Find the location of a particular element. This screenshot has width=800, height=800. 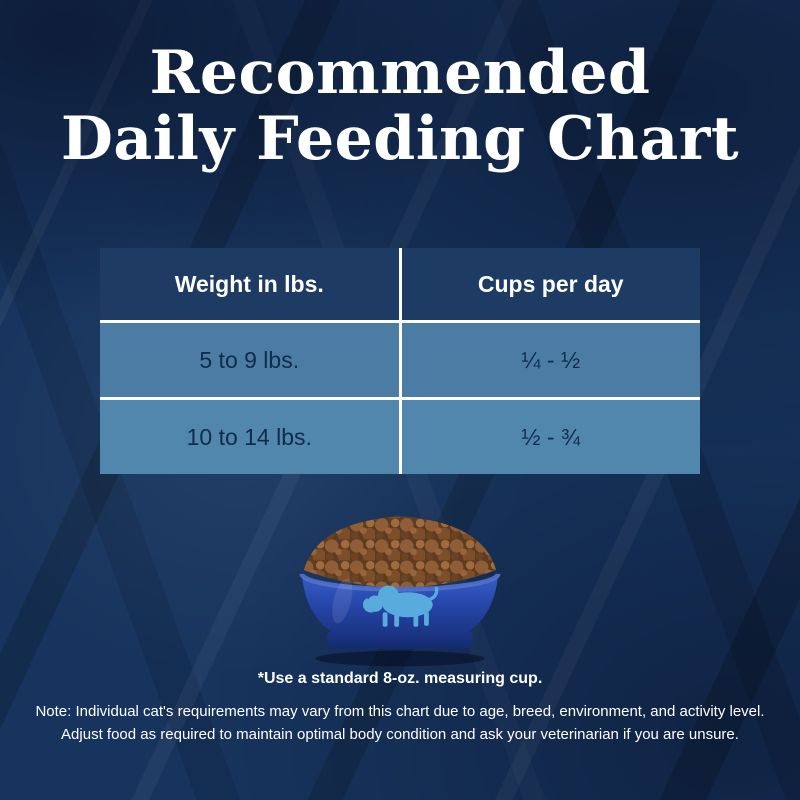

table-row1-weight: 5 to 9 lbs. is located at coordinates (249, 360).